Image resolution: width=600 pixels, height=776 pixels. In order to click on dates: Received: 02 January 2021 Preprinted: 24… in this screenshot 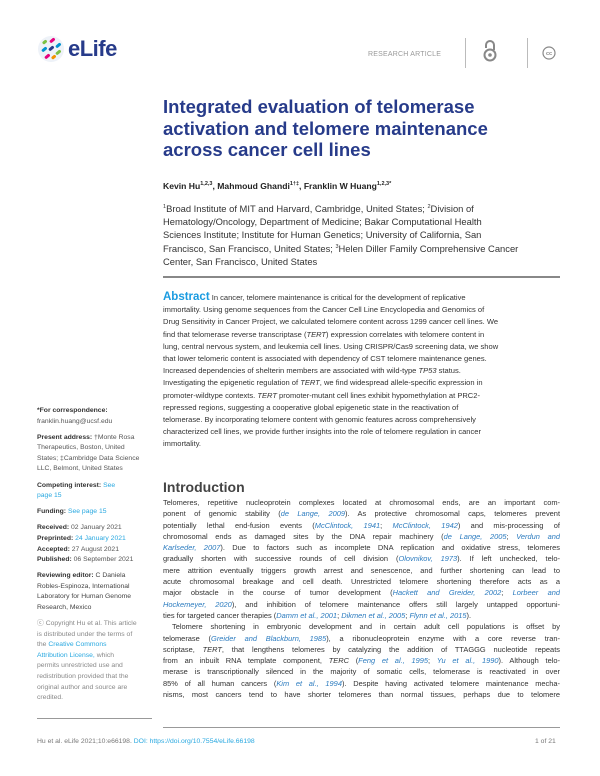, I will do `click(96, 544)`.